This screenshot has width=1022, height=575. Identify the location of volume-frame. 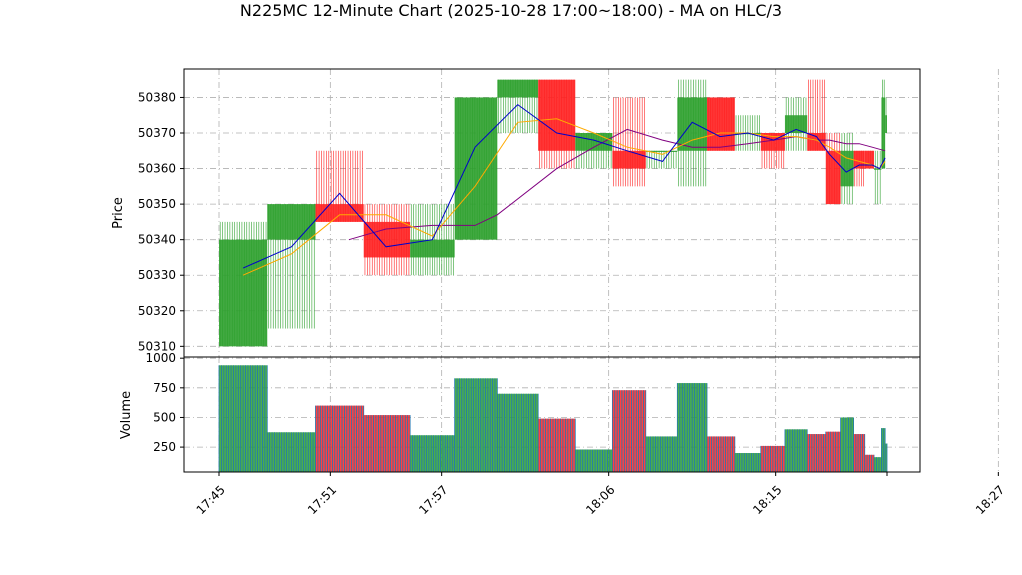
(552, 414).